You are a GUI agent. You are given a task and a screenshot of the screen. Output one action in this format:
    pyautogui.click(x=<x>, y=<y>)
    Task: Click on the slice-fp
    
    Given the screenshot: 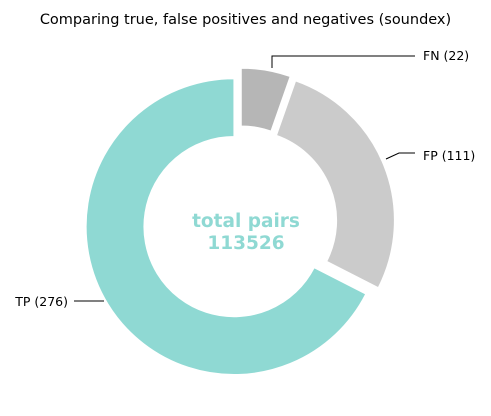 What is the action you would take?
    pyautogui.click(x=335, y=184)
    